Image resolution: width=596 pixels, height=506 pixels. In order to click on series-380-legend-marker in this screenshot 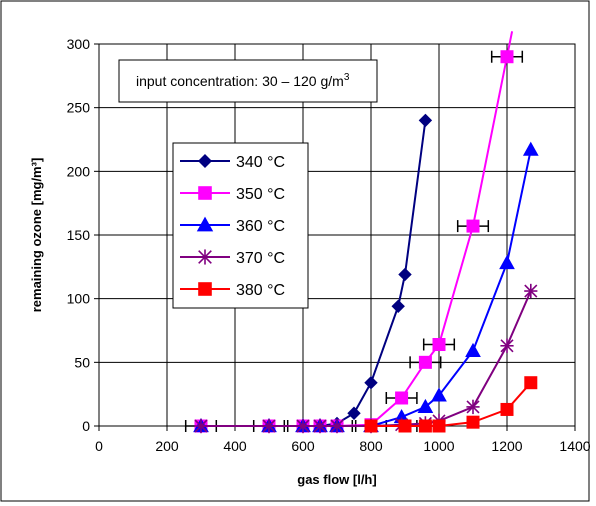, I will do `click(205, 289)`.